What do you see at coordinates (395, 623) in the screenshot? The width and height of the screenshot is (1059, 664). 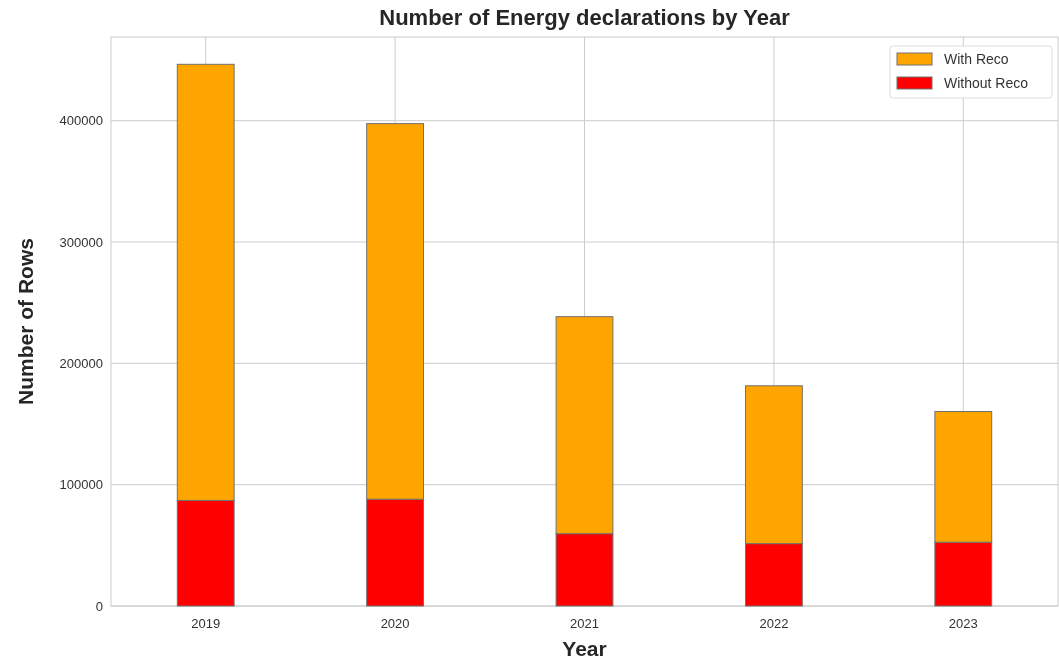 I see `x-tick-label: 2020` at bounding box center [395, 623].